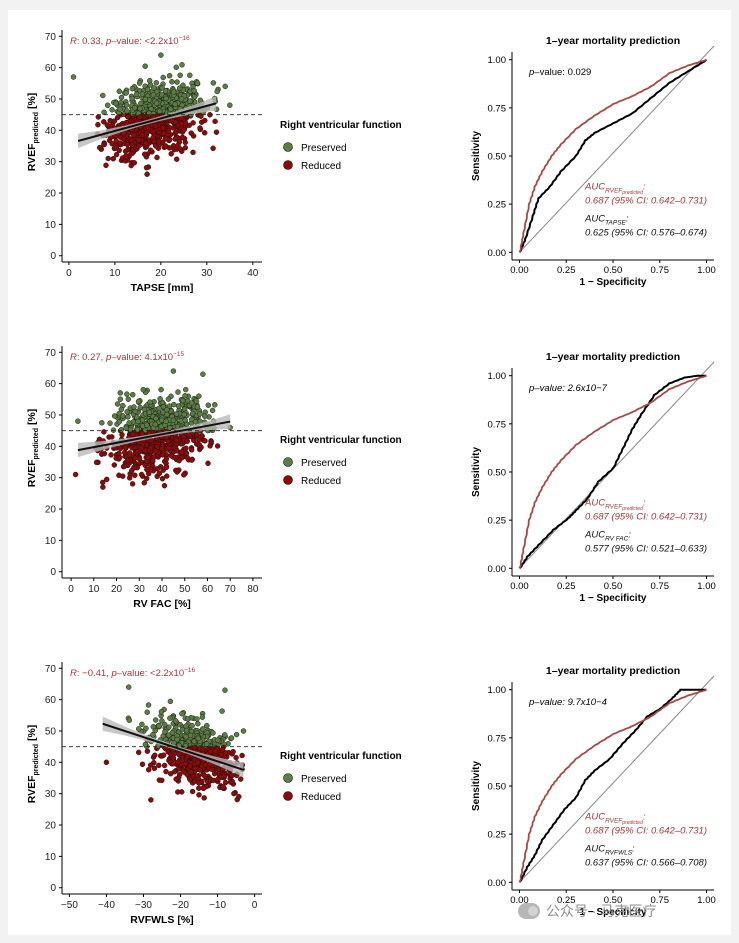 The image size is (739, 943). I want to click on x-tick-label: 60, so click(208, 589).